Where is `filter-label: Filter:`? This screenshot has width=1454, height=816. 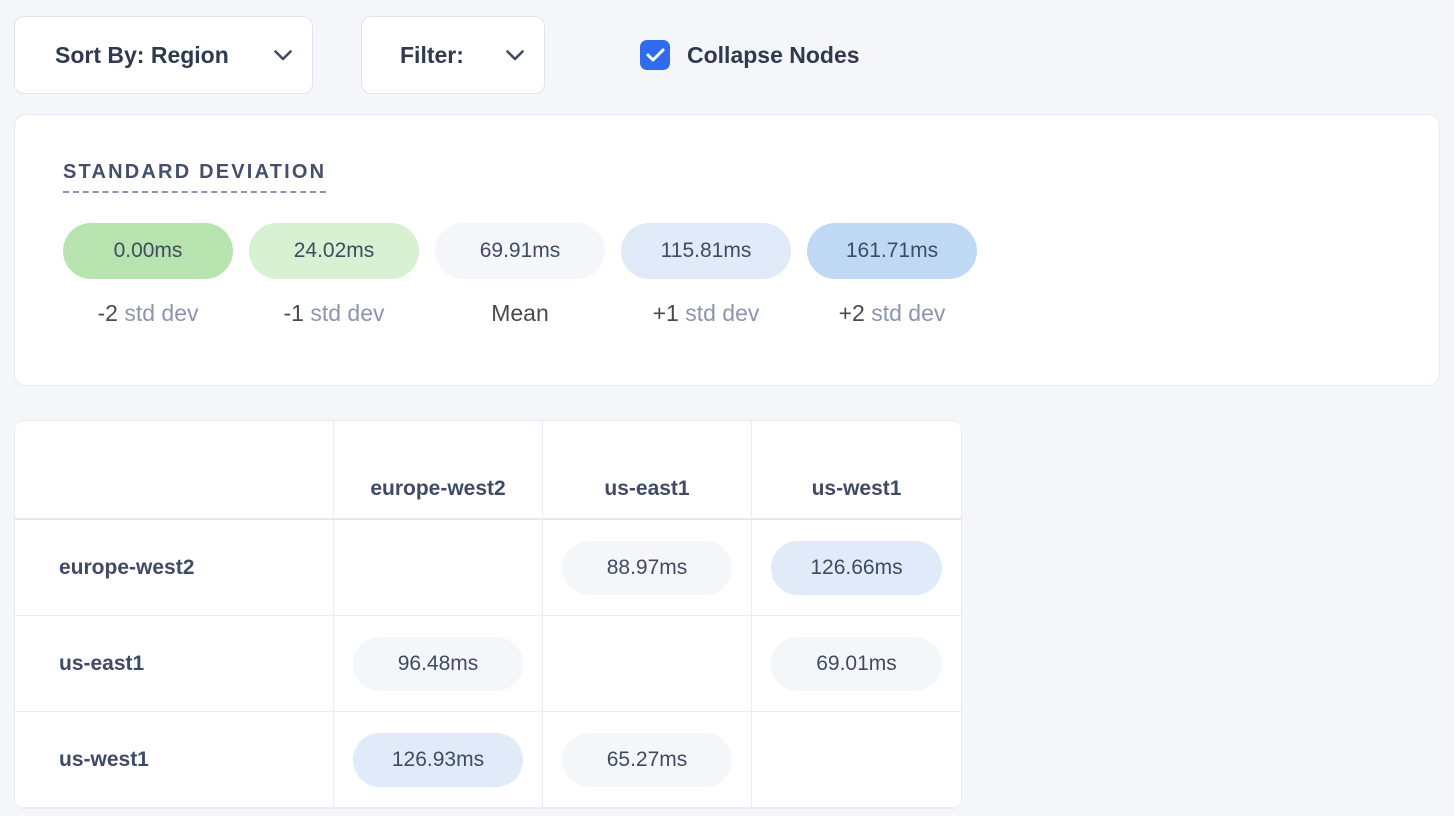
filter-label: Filter: is located at coordinates (432, 54).